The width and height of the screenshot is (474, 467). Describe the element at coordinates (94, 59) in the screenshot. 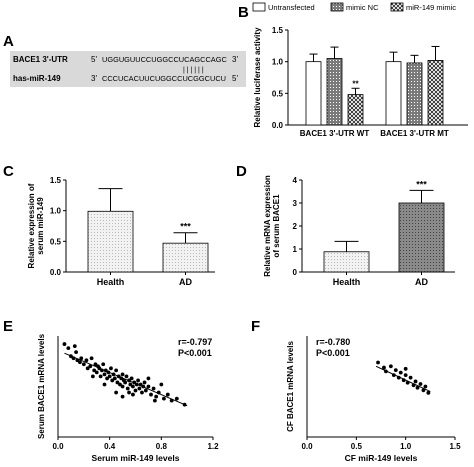

I see `utr-5prime: 5'` at that location.